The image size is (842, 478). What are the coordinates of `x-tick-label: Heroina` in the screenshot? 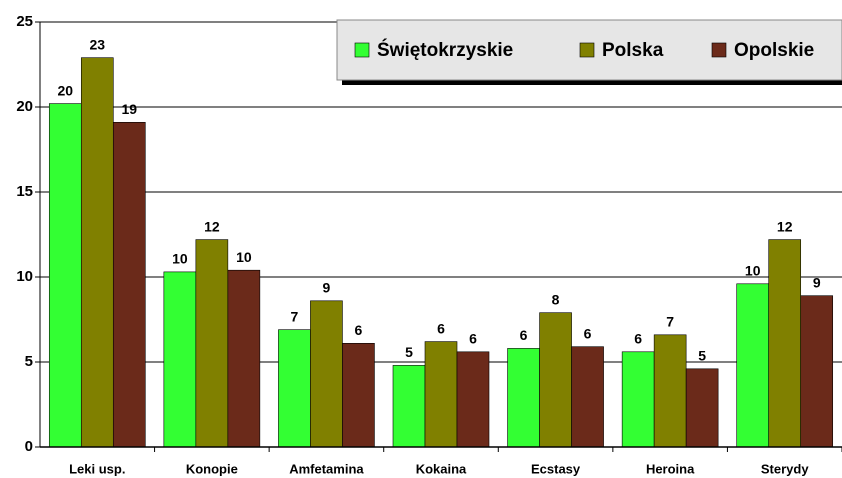 It's located at (670, 468).